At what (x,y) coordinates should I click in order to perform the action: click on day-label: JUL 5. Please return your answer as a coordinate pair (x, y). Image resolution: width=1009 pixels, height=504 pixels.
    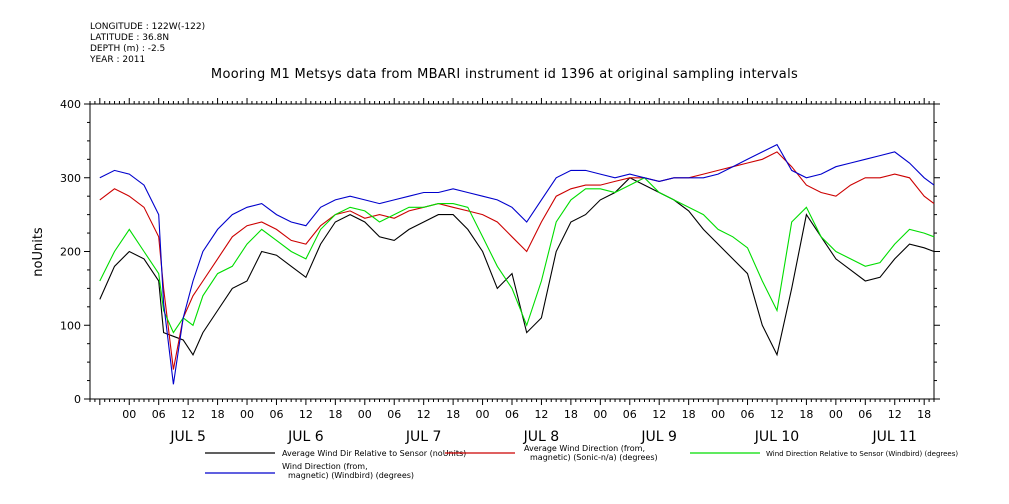
    Looking at the image, I should click on (187, 437).